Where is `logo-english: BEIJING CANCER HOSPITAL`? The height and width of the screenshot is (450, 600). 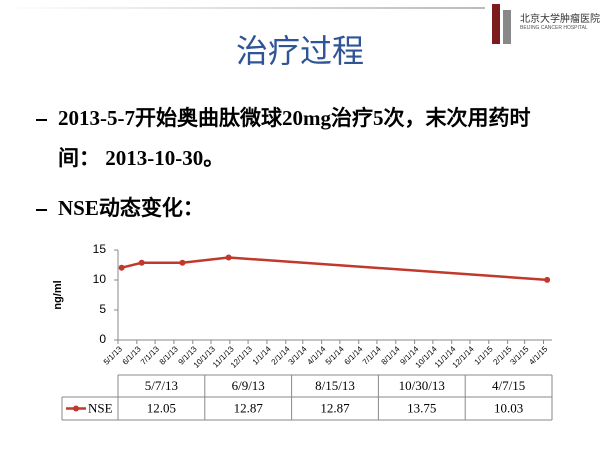 logo-english: BEIJING CANCER HOSPITAL is located at coordinates (554, 28).